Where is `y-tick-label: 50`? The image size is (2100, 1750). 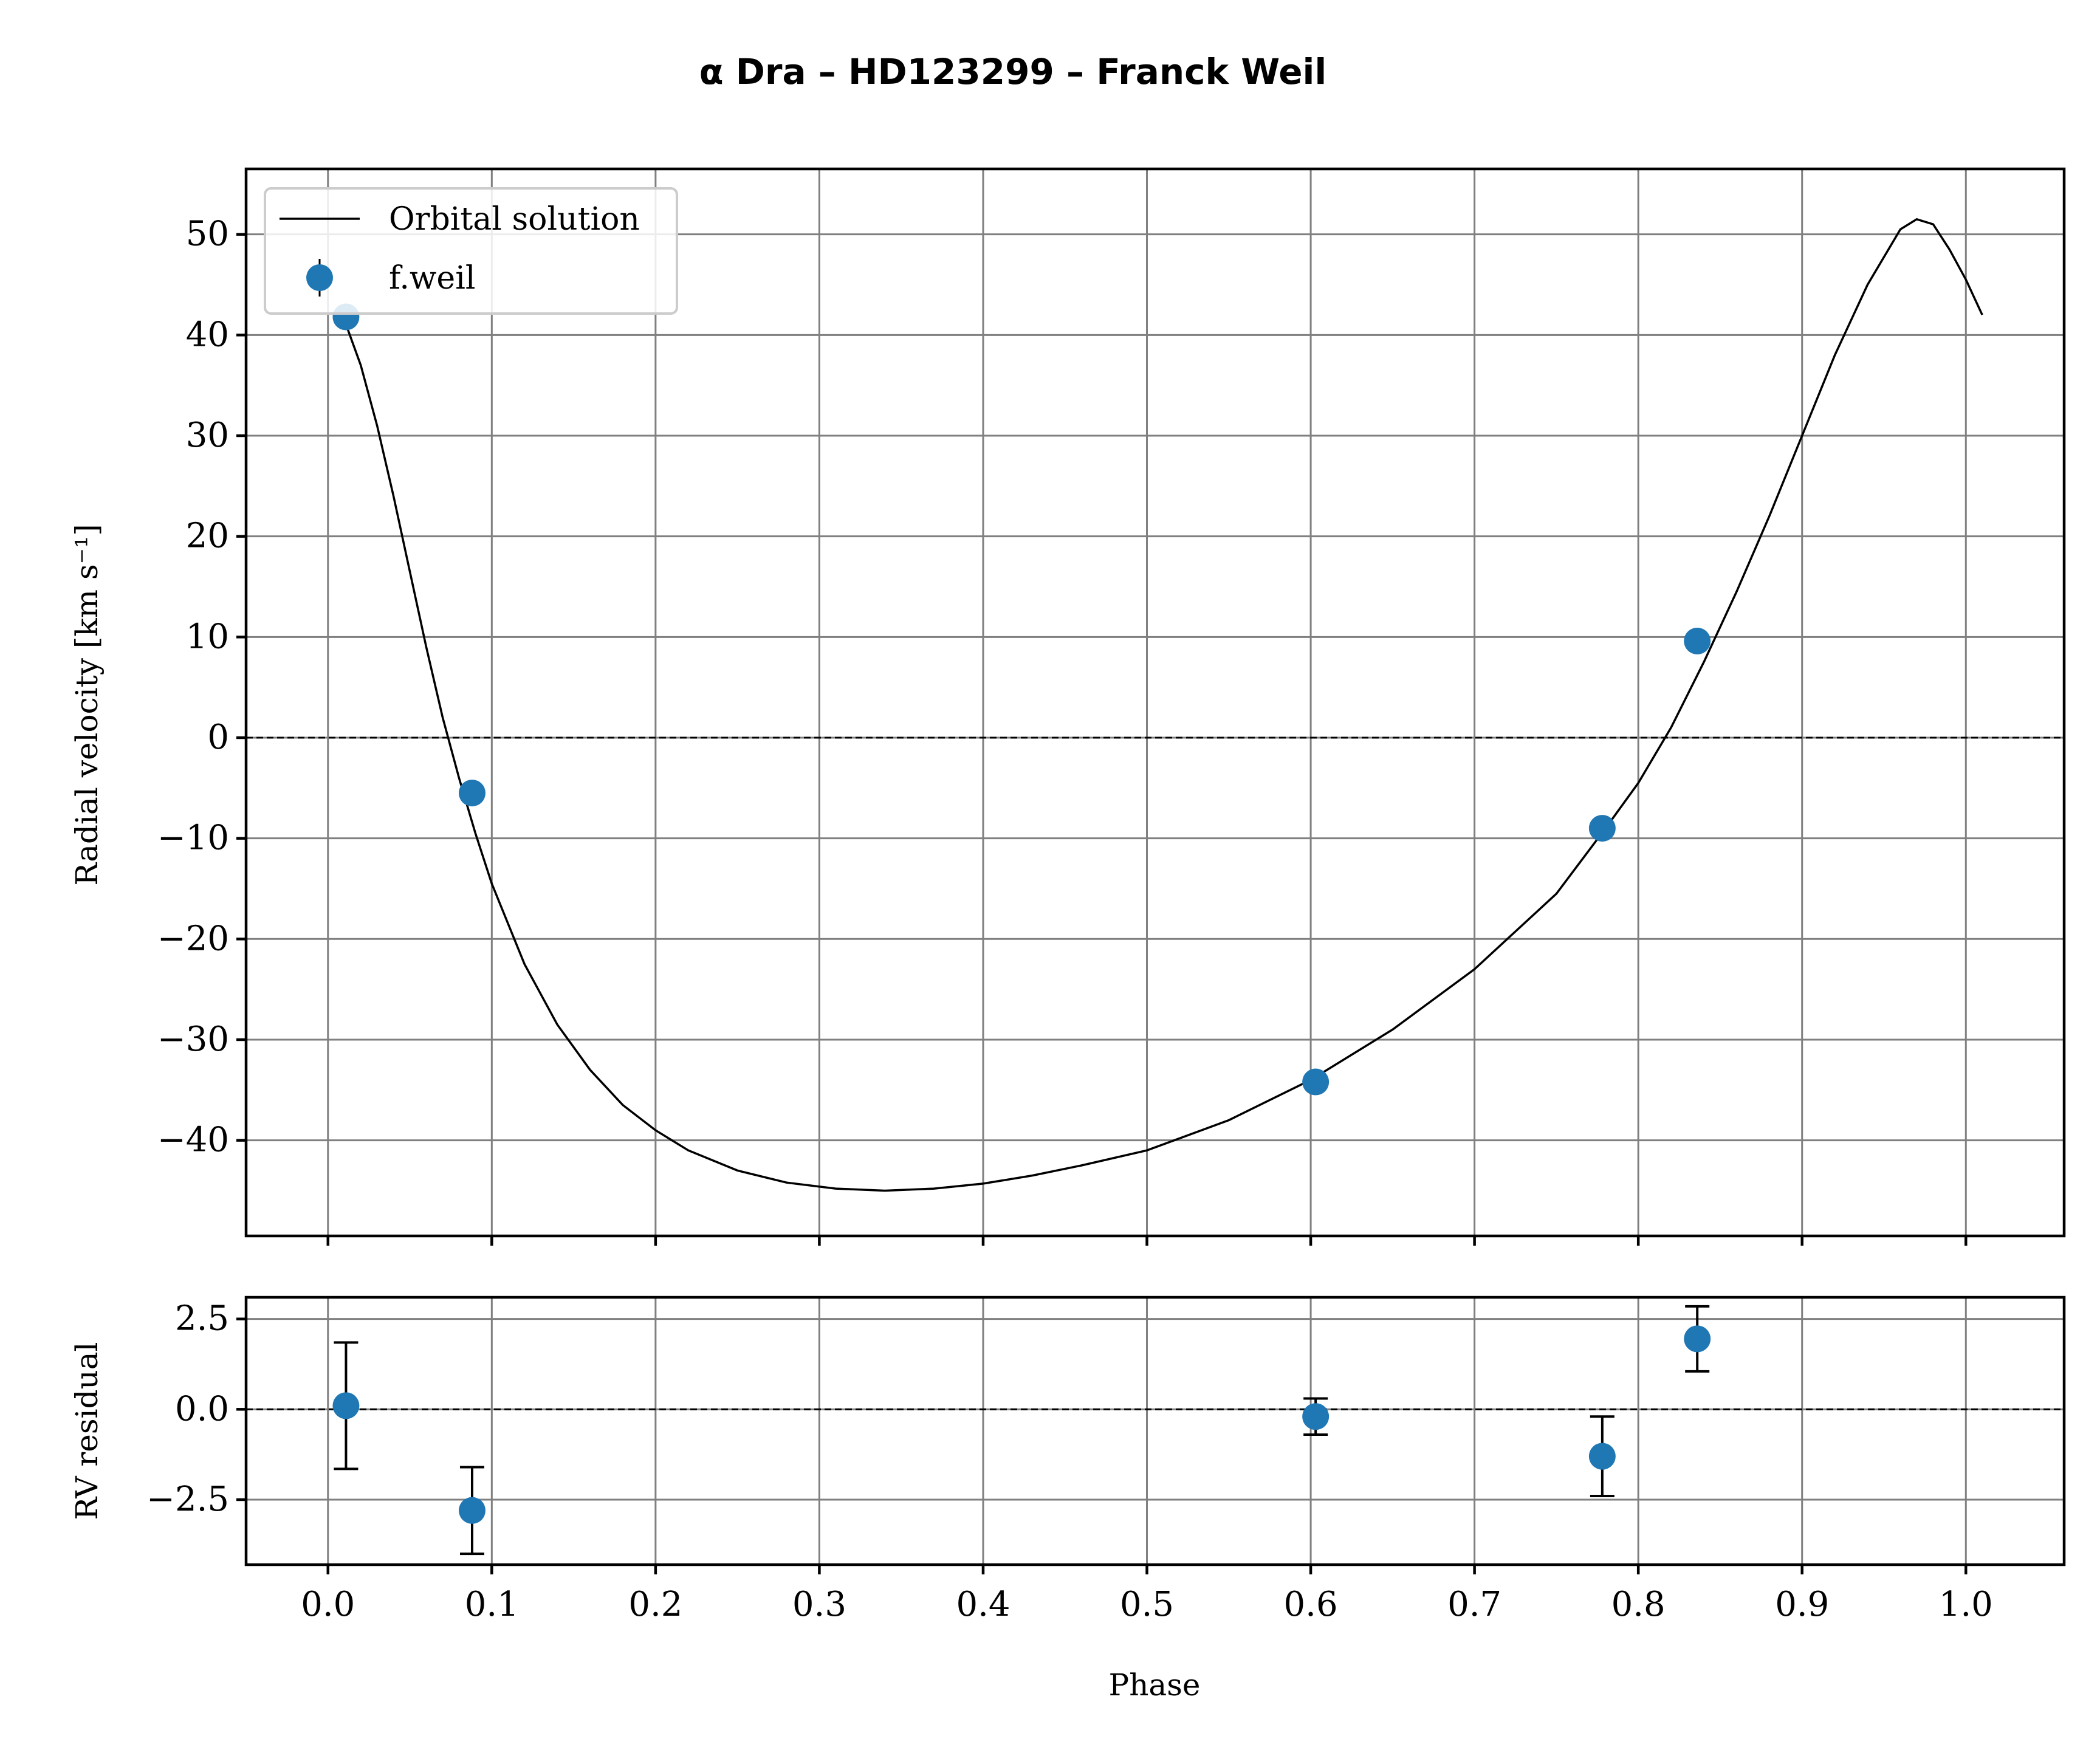 y-tick-label: 50 is located at coordinates (207, 234).